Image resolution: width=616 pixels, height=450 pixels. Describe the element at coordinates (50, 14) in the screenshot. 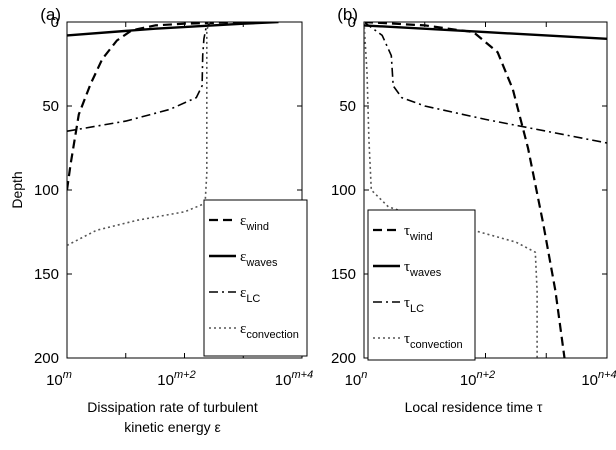

I see `panel-label: (a)` at that location.